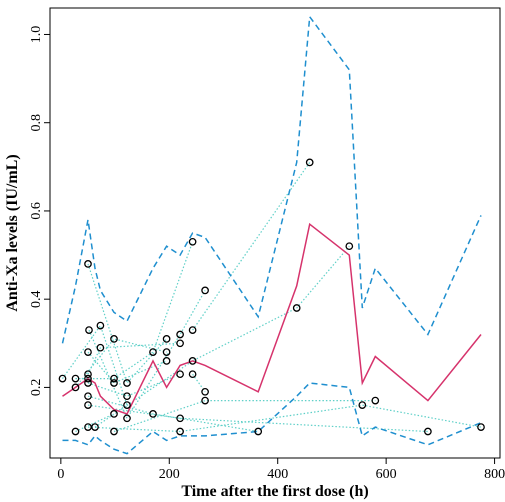 The height and width of the screenshot is (502, 505). What do you see at coordinates (12, 232) in the screenshot?
I see `y-axis-title: Anti-Xa levels (IU/mL)` at bounding box center [12, 232].